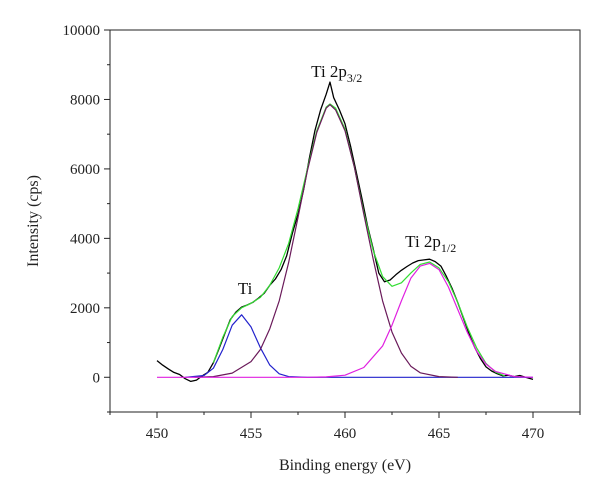  Describe the element at coordinates (85, 170) in the screenshot. I see `y-tick-label: 6000` at that location.